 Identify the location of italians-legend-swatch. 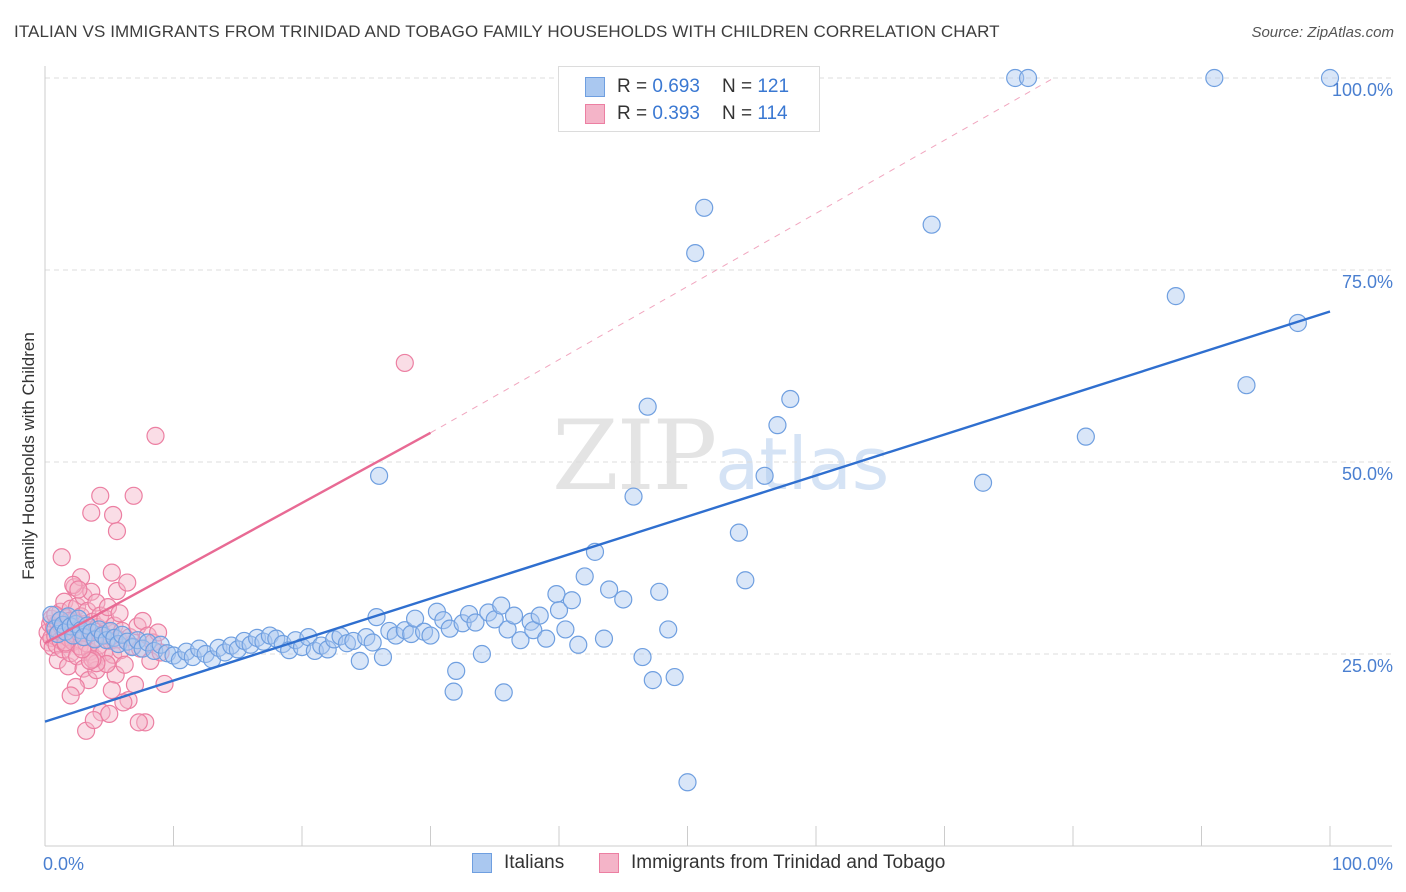
(482, 863).